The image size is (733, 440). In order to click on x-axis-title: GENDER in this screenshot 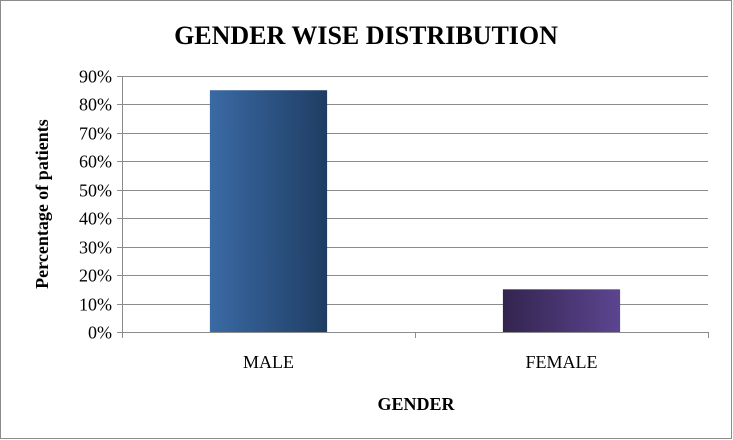, I will do `click(416, 404)`.